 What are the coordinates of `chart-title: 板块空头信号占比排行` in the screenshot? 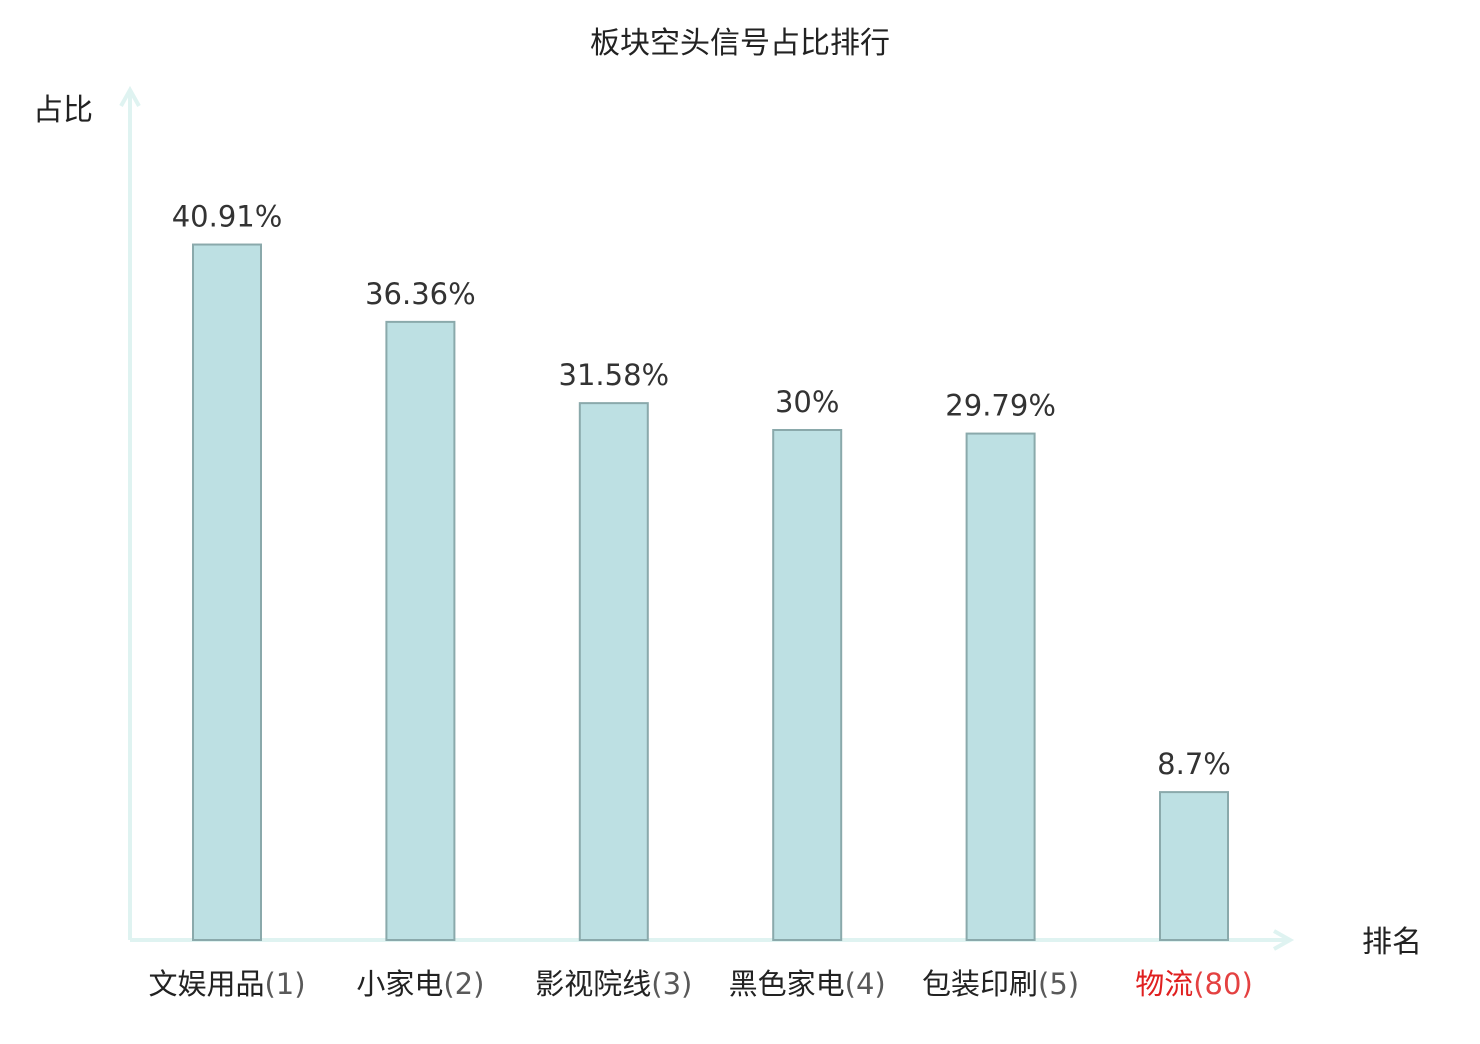 It's located at (740, 43).